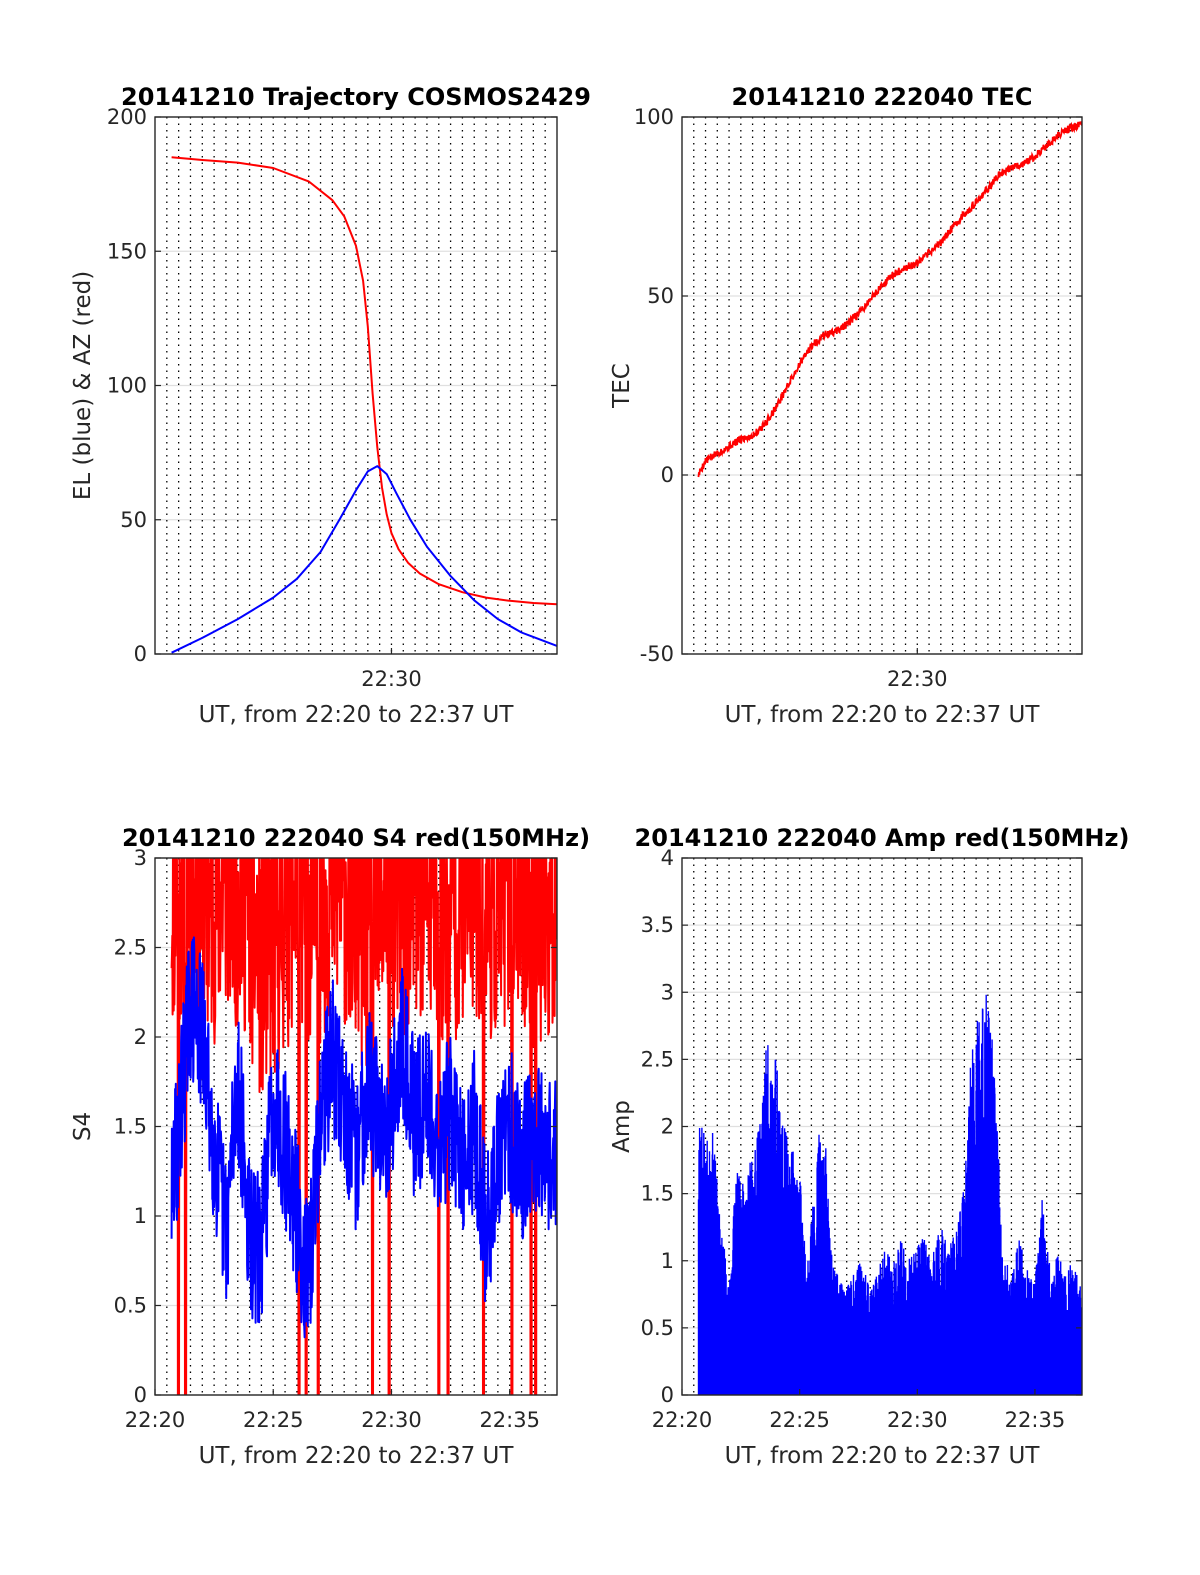 The height and width of the screenshot is (1575, 1200). What do you see at coordinates (622, 1126) in the screenshot?
I see `y-axis-label: Amp` at bounding box center [622, 1126].